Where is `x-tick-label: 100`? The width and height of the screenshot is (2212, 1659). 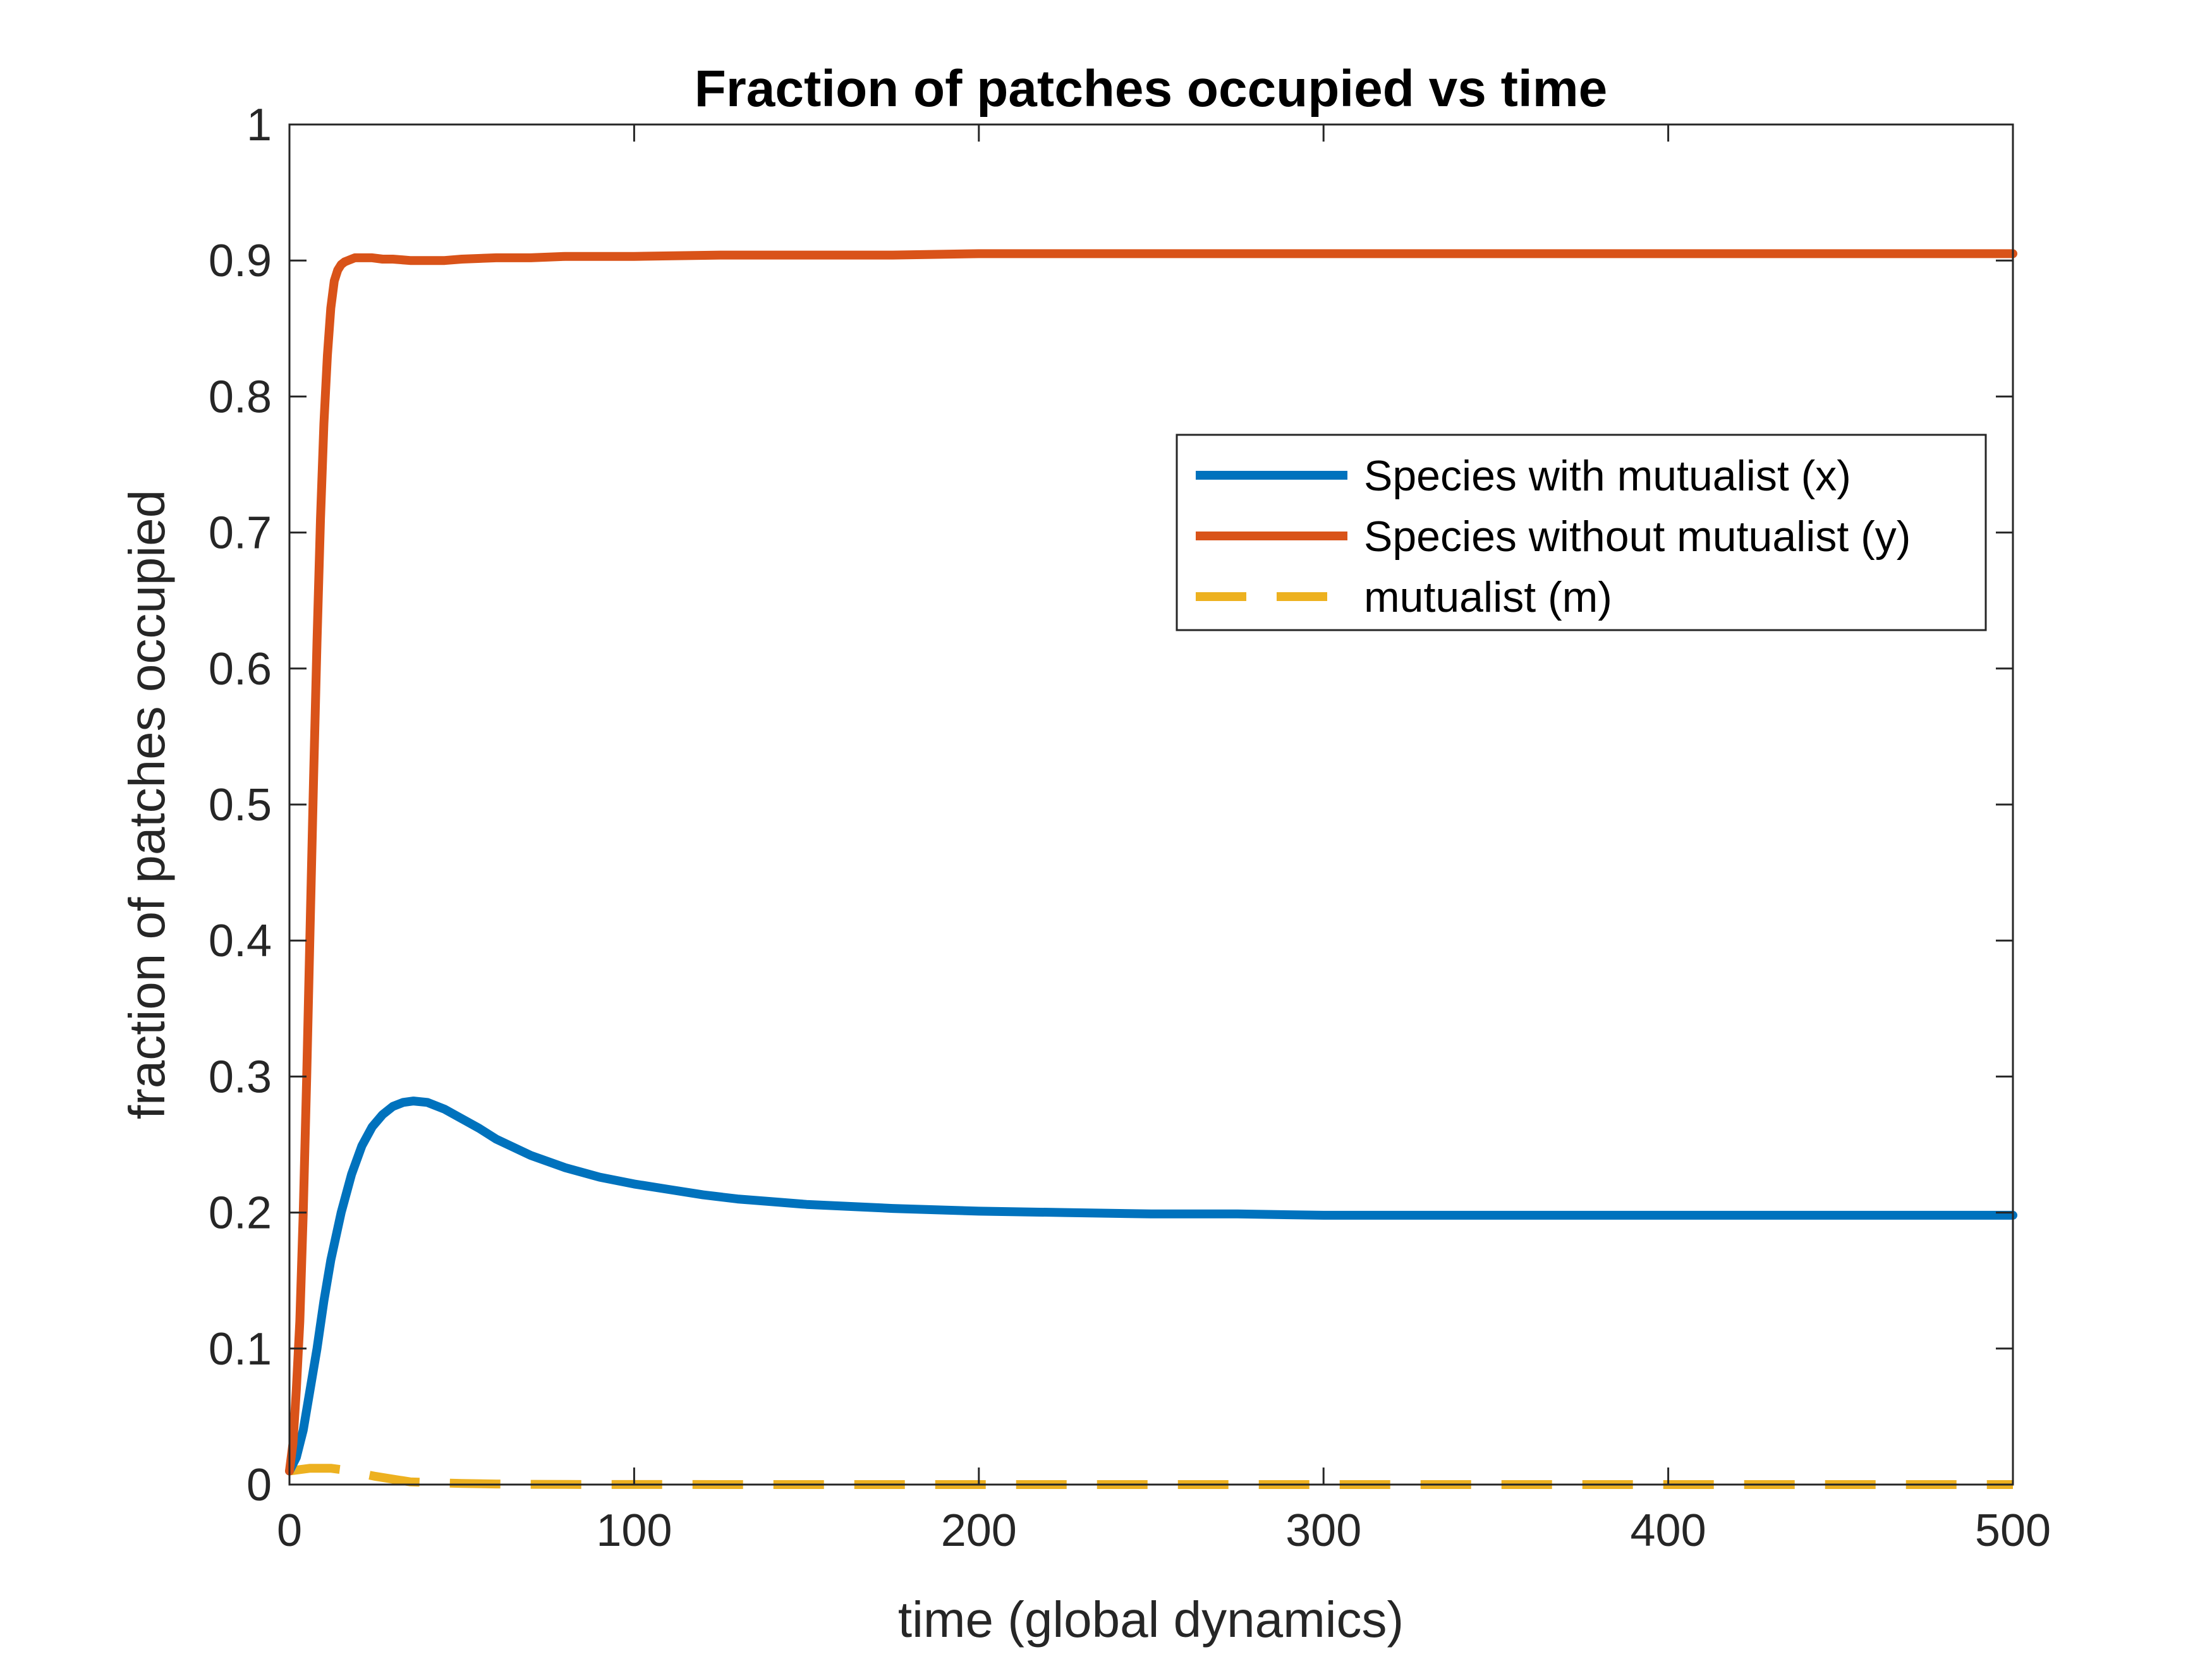 x-tick-label: 100 is located at coordinates (634, 1530).